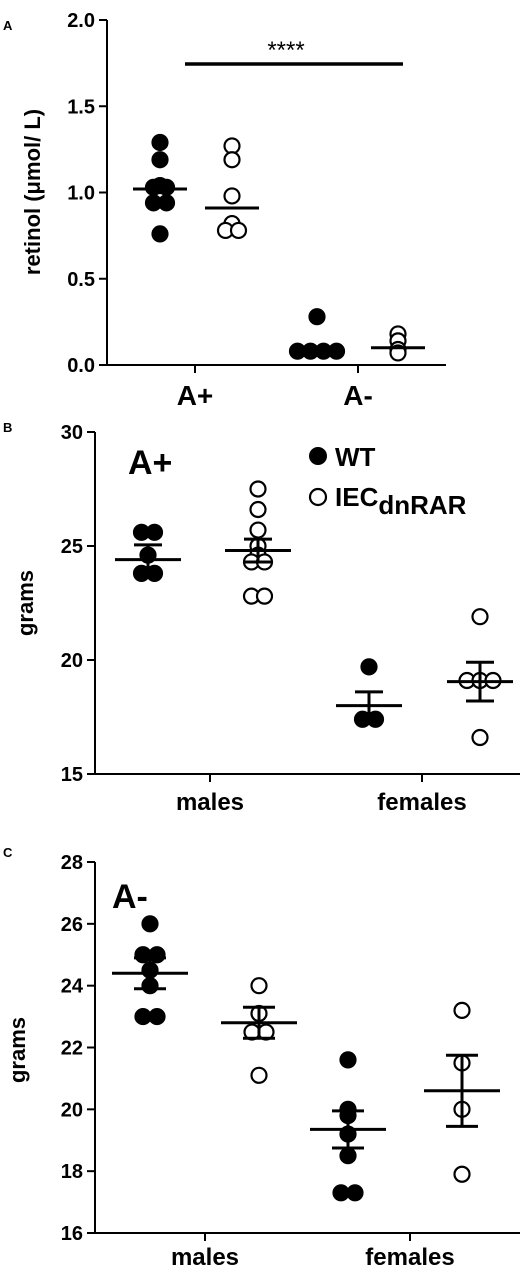  I want to click on legend-label-ko: IECdnRAR, so click(401, 501).